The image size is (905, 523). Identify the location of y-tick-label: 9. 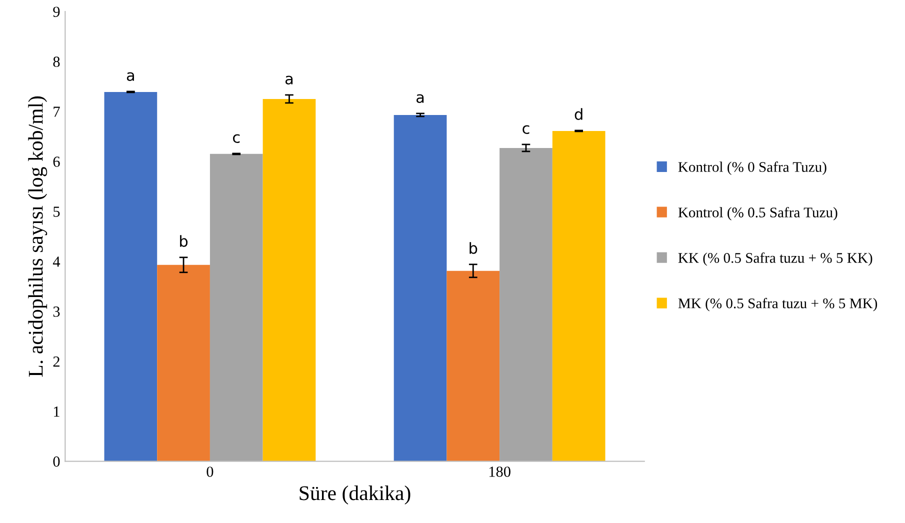
(56, 11).